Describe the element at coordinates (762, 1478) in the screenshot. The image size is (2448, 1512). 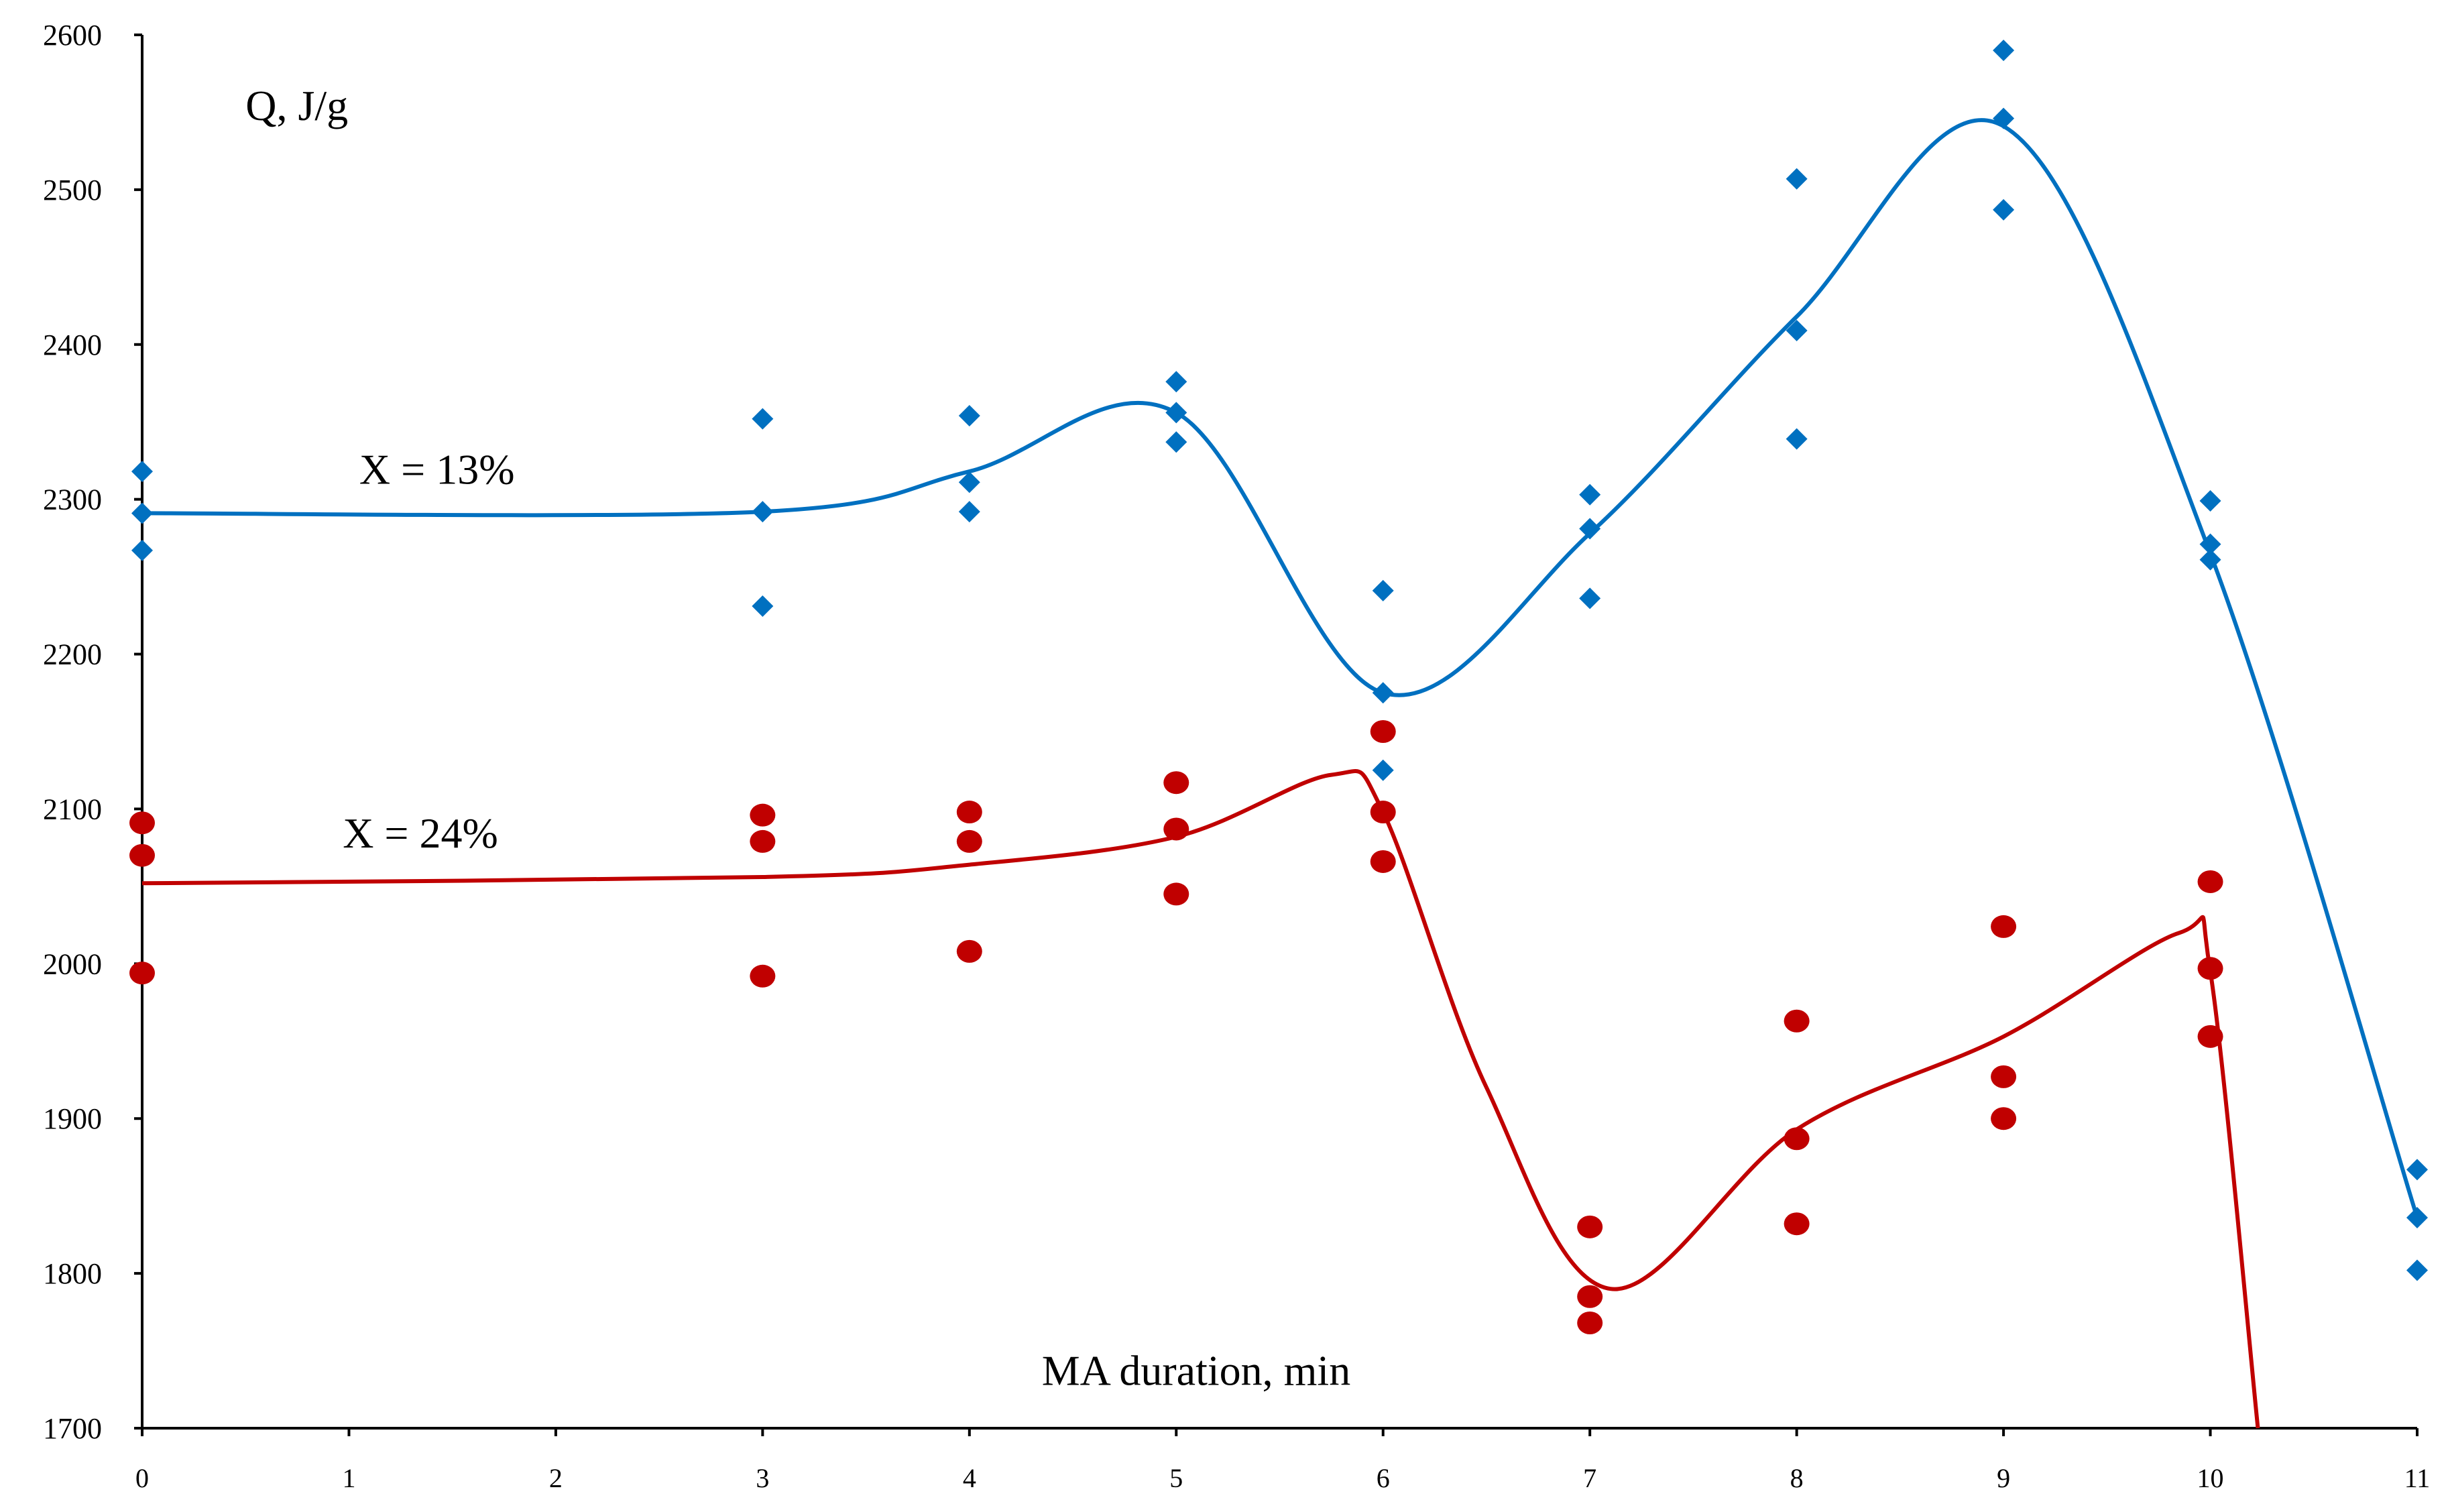
I see `x-tick-label: 3` at that location.